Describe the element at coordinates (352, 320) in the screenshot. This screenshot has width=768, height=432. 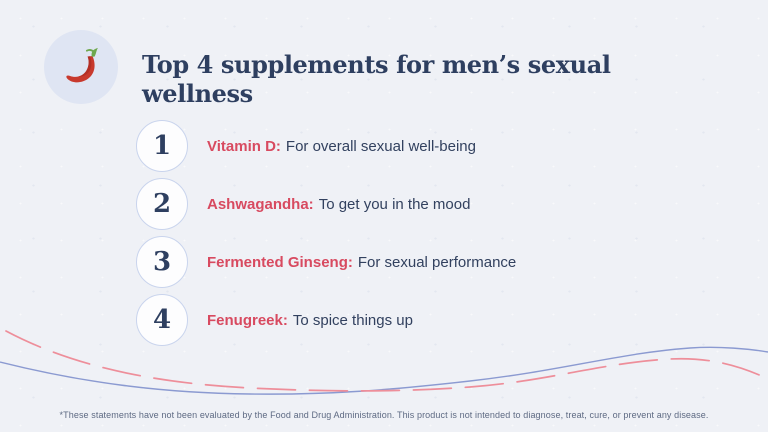
I see `item-description: To spice things up` at that location.